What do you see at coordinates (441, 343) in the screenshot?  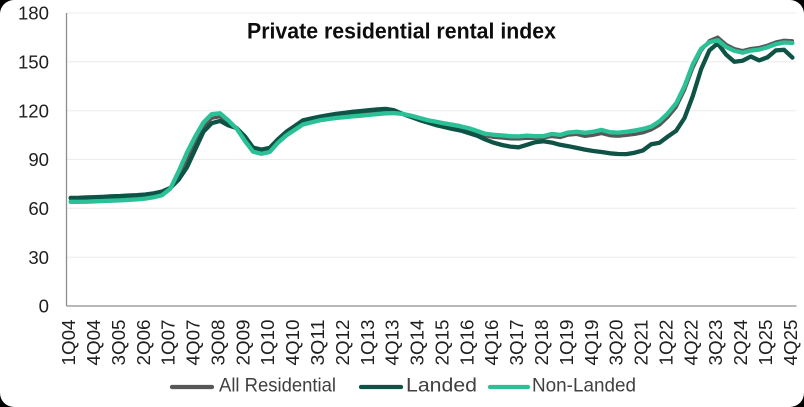 I see `svg-text: 2Q15` at bounding box center [441, 343].